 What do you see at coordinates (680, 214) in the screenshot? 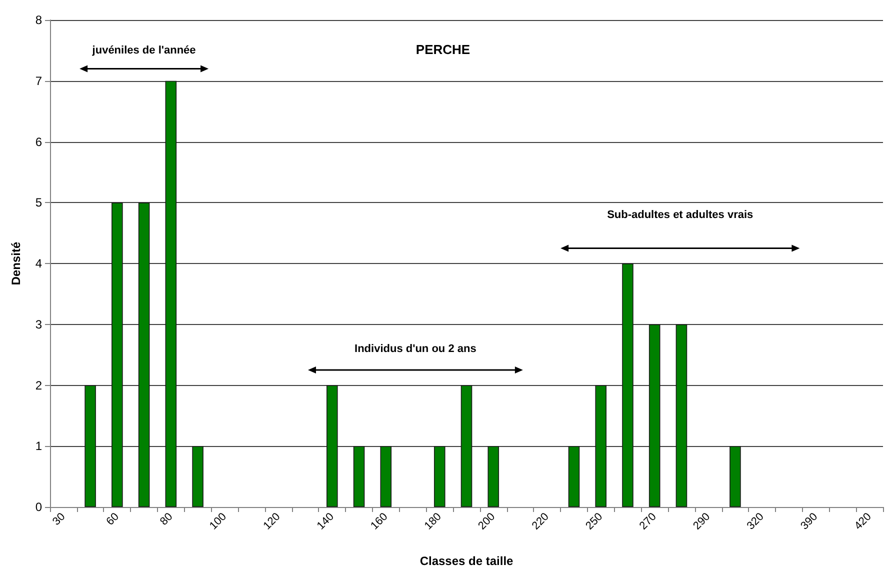
I see `annotation: Sub-adultes et adultes vrais` at bounding box center [680, 214].